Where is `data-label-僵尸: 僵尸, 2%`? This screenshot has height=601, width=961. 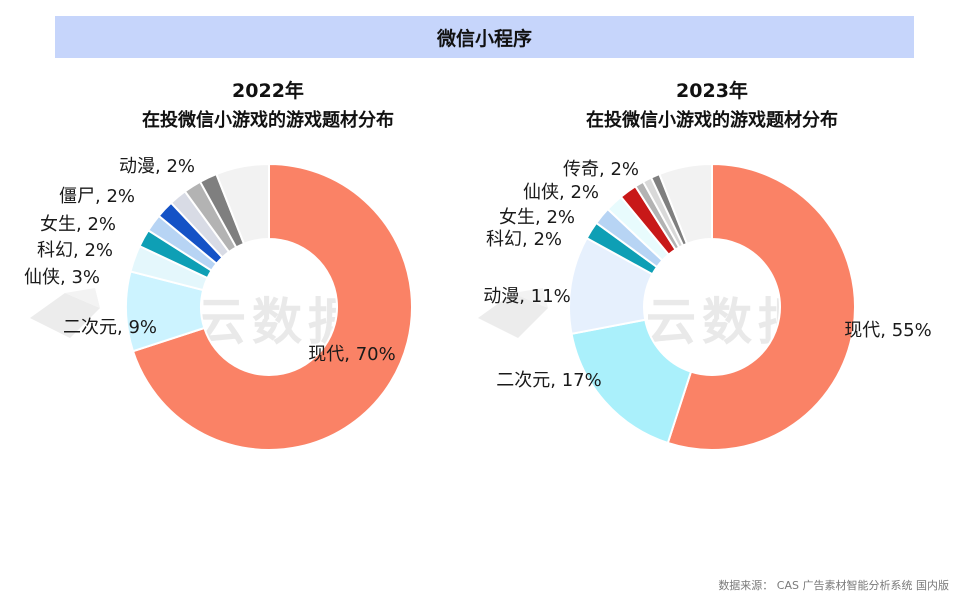 data-label-僵尸: 僵尸, 2% is located at coordinates (97, 196).